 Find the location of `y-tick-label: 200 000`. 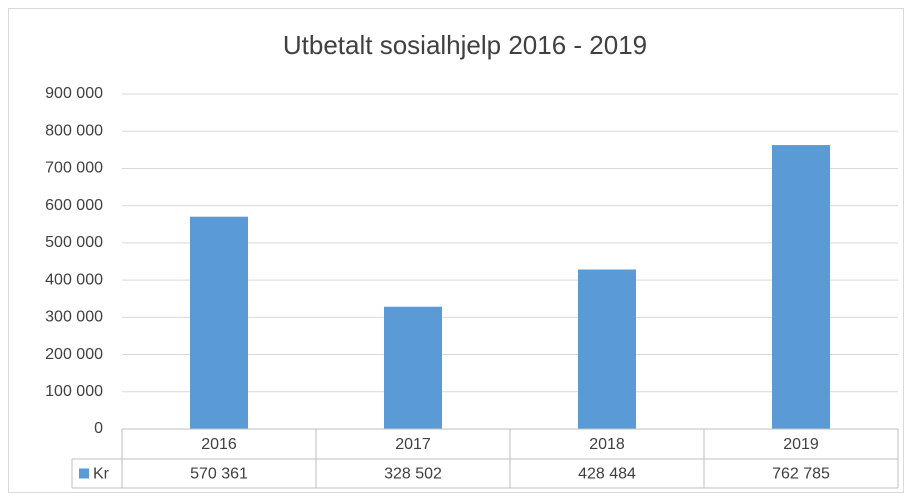

y-tick-label: 200 000 is located at coordinates (74, 354).